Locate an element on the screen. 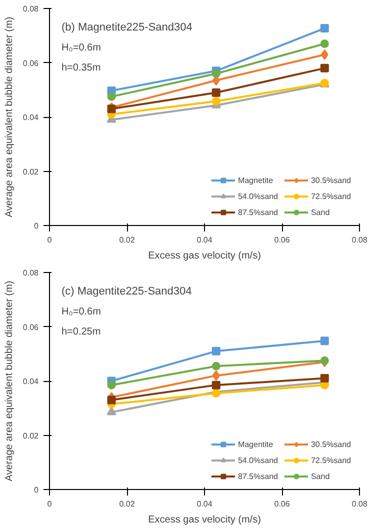  legend-label: Magnetite is located at coordinates (256, 180).